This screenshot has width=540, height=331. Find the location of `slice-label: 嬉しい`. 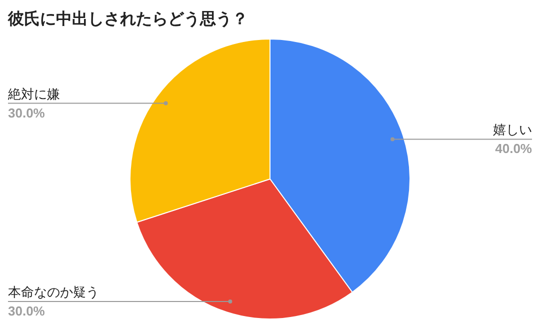

slice-label: 嬉しい is located at coordinates (512, 130).